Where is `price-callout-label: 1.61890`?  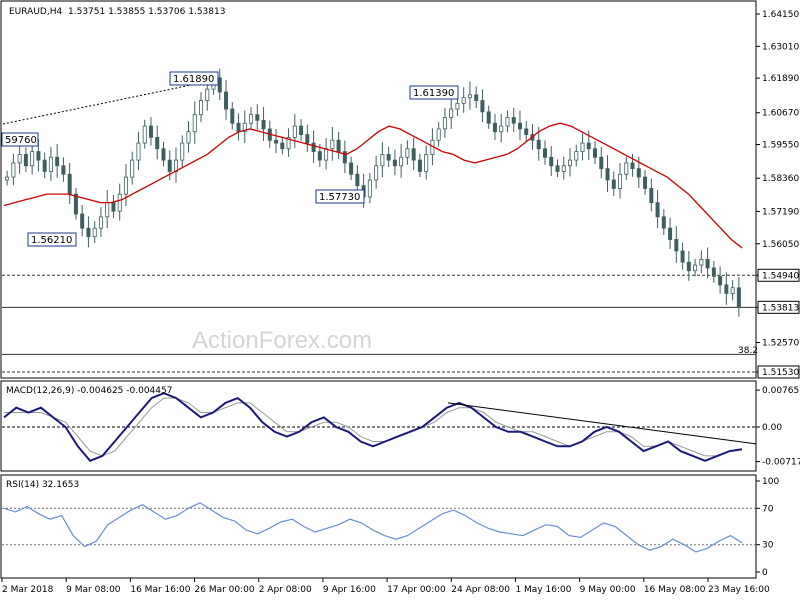 price-callout-label: 1.61890 is located at coordinates (193, 79).